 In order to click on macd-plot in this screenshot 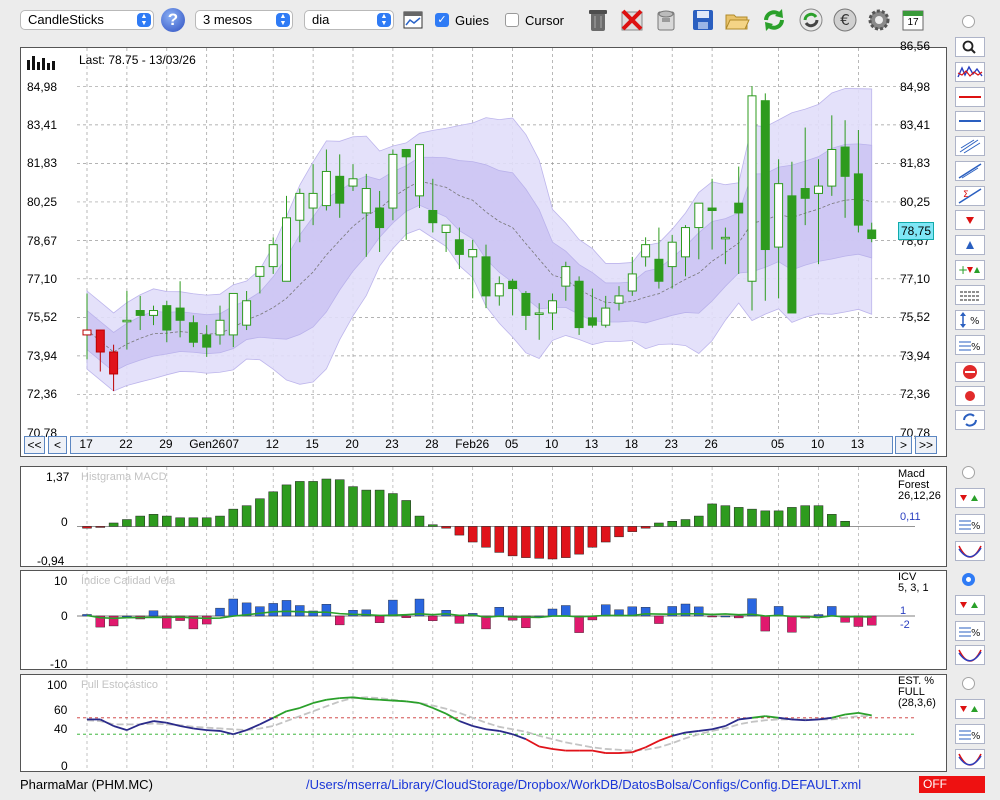, I will do `click(496, 516)`.